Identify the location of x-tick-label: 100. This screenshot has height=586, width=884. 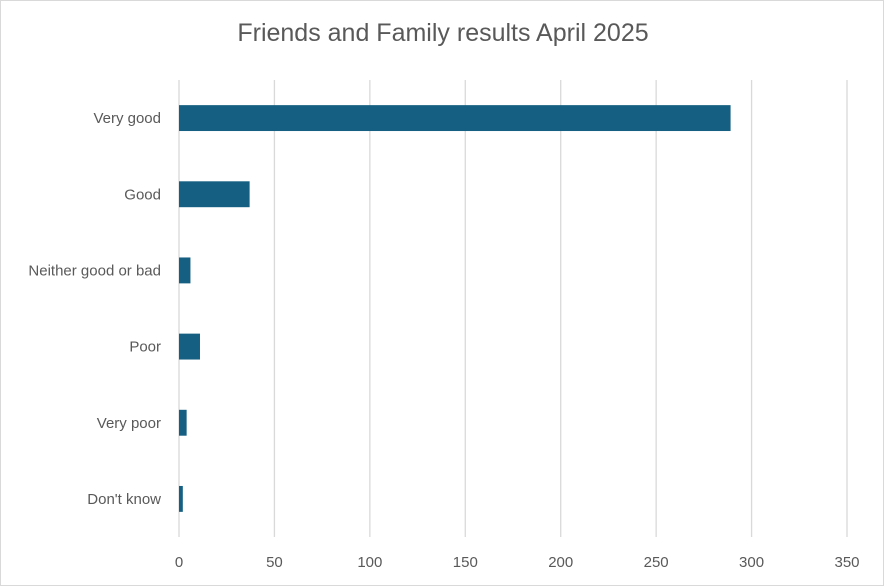
(369, 562).